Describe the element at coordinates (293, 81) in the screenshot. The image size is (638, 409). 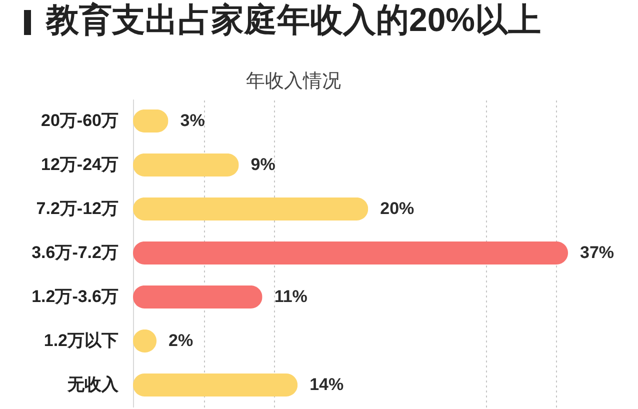
I see `chart-subtitle: 年收入情况` at that location.